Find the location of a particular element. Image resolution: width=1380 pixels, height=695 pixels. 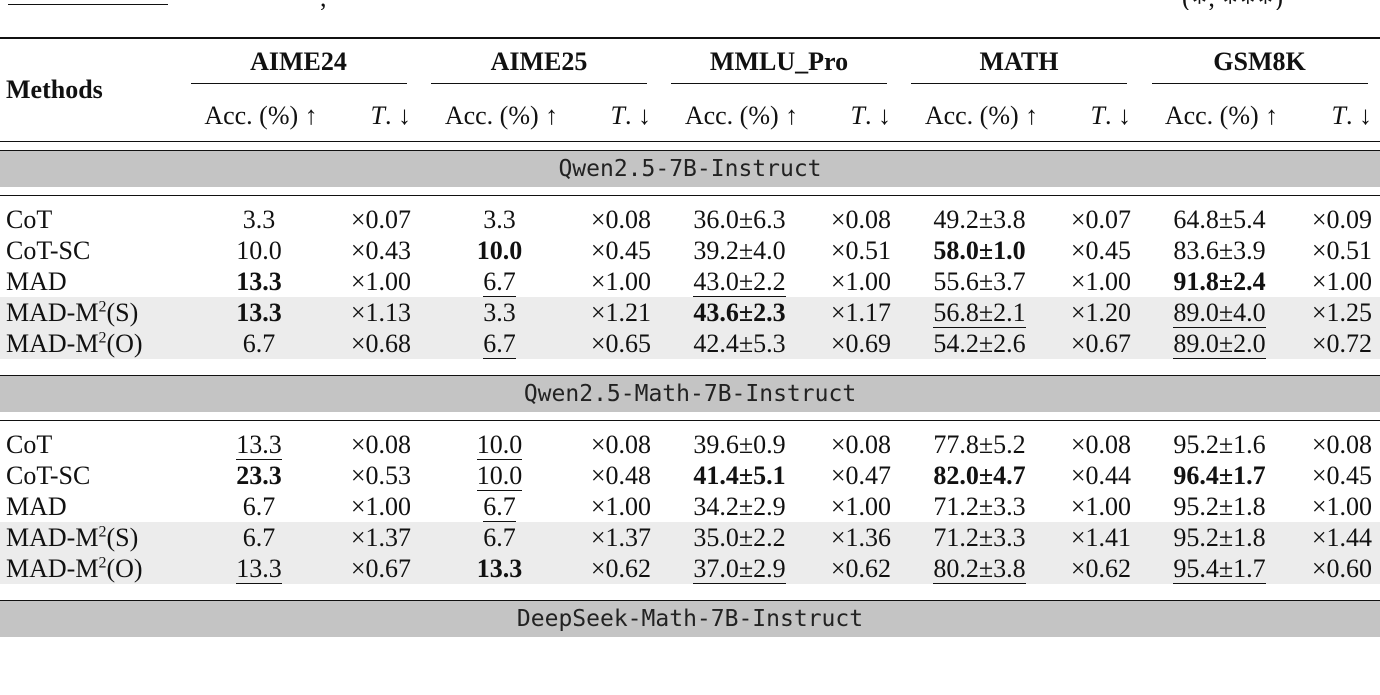

time-ratio-cell: ×0.09 is located at coordinates (1341, 219).